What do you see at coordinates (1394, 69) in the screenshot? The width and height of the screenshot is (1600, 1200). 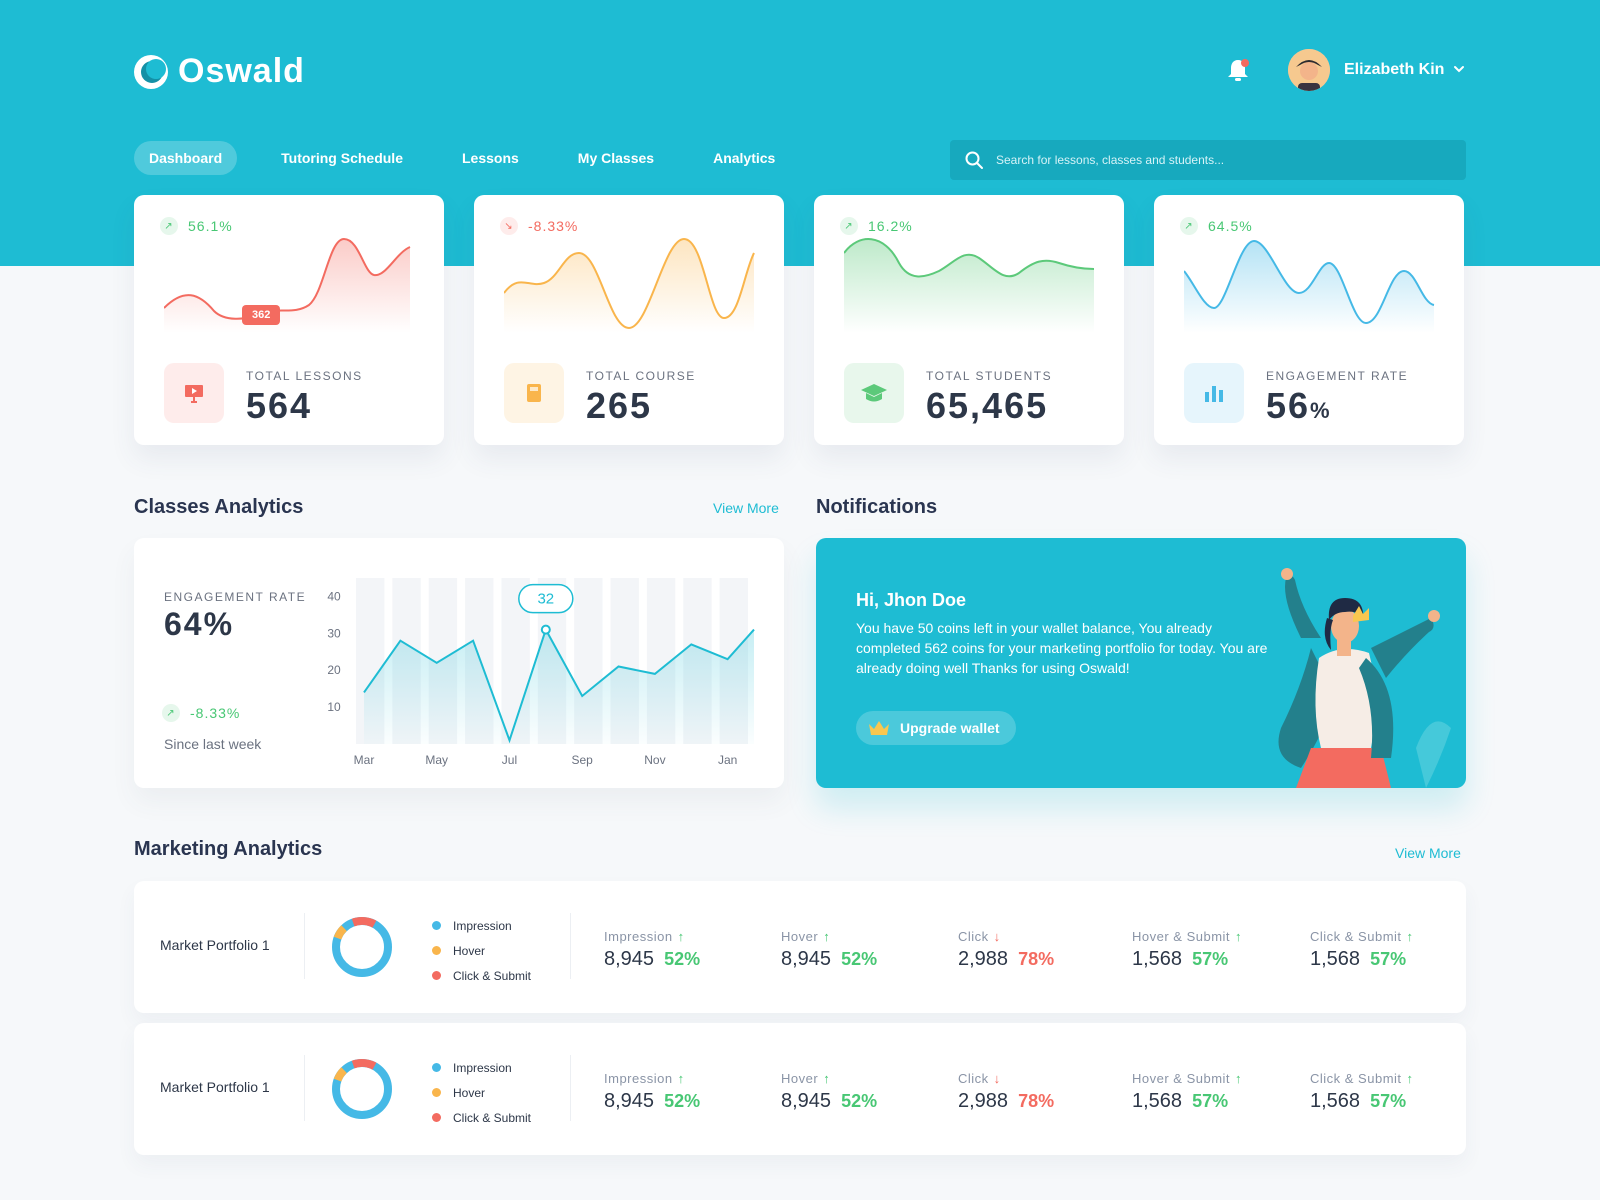 I see `user-name: Elizabeth Kin` at bounding box center [1394, 69].